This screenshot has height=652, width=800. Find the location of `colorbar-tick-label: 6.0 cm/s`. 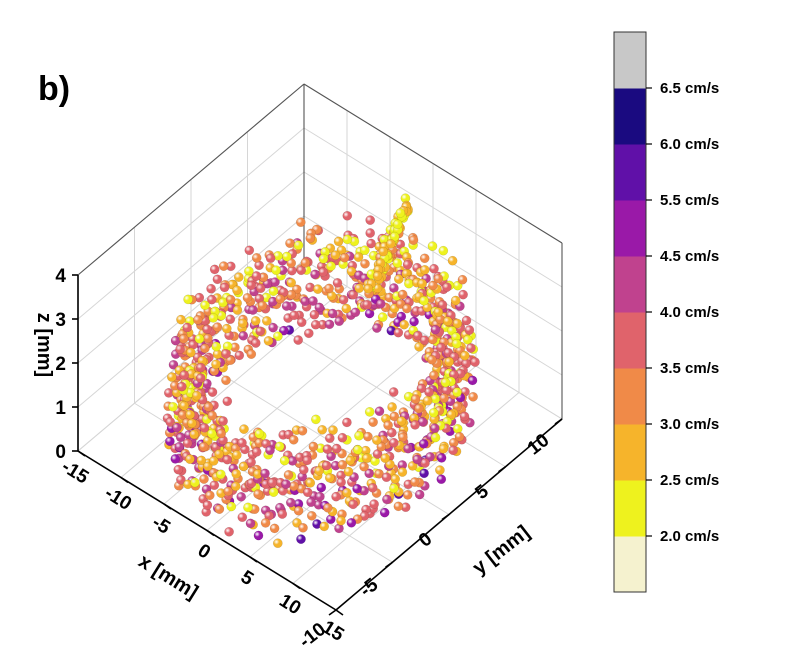

colorbar-tick-label: 6.0 cm/s is located at coordinates (689, 144).